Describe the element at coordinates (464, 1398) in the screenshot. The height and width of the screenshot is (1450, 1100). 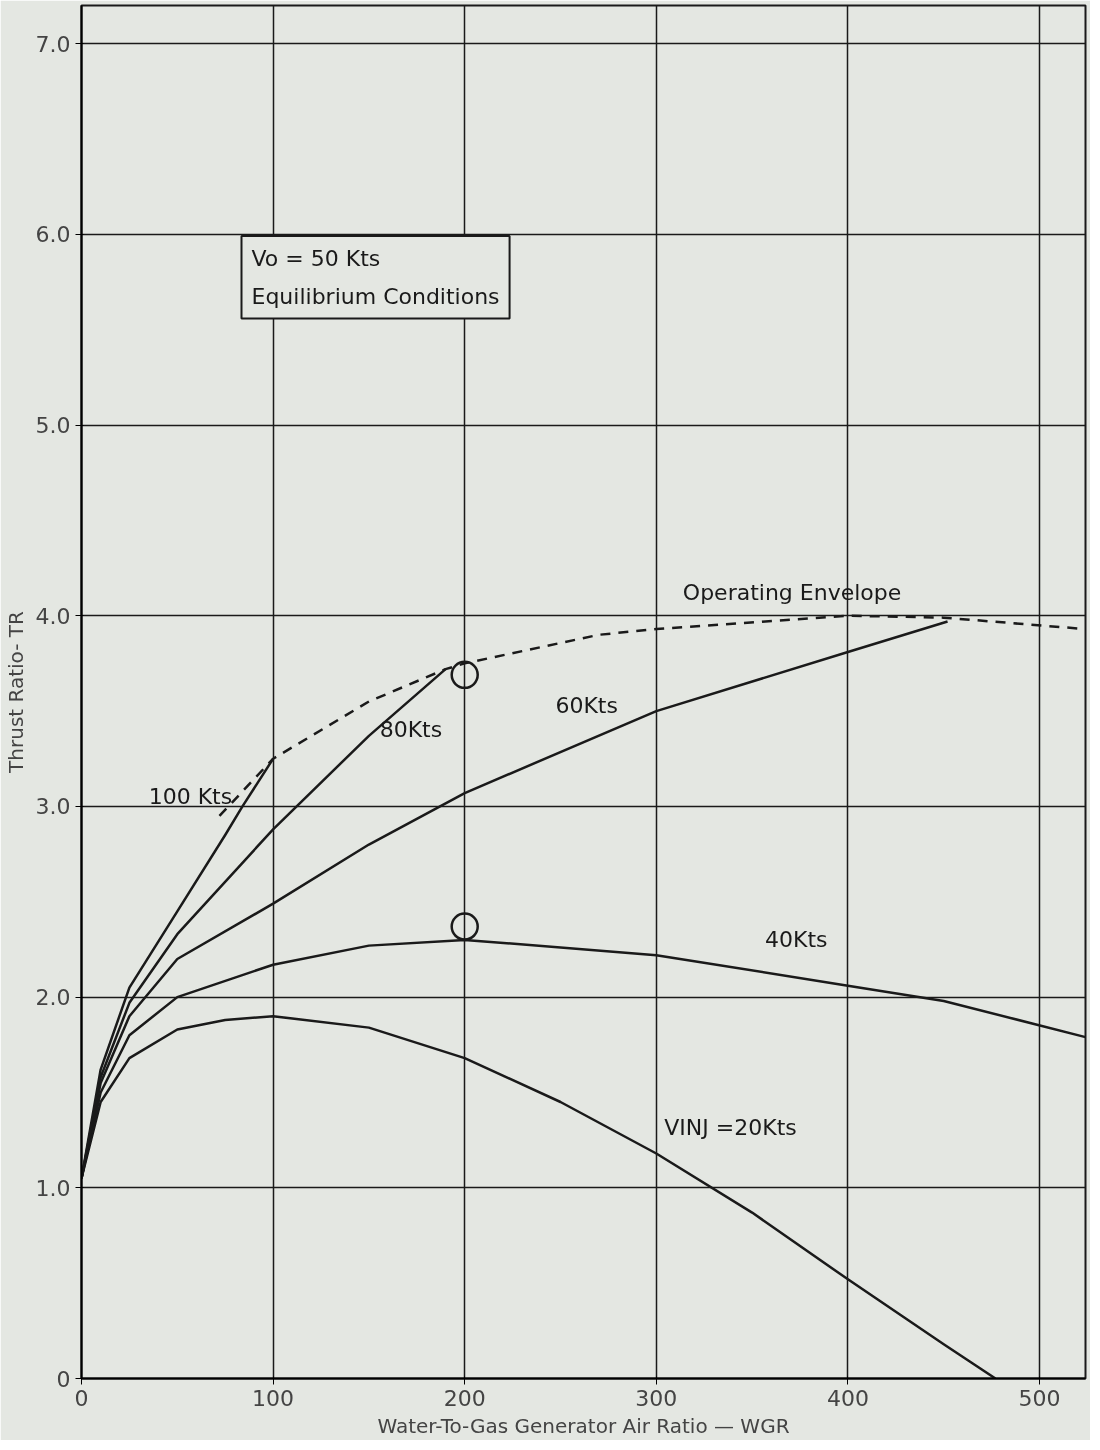
I see `x-tick-label: 200` at that location.